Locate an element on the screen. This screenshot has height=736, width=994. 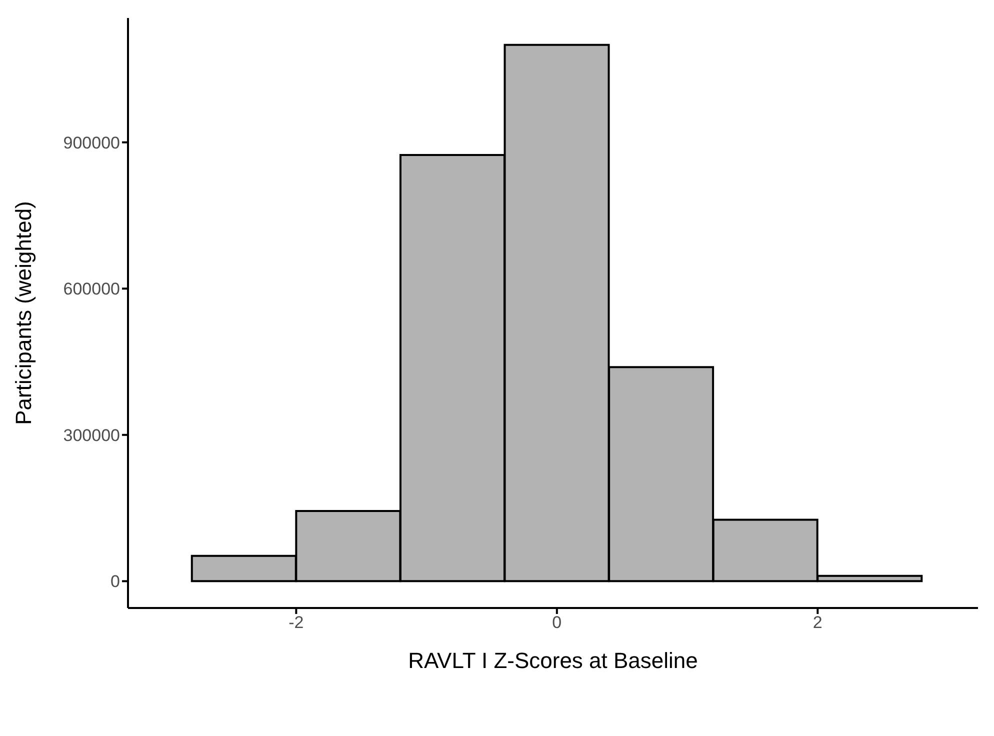
y-tick-label: 0 is located at coordinates (115, 582).